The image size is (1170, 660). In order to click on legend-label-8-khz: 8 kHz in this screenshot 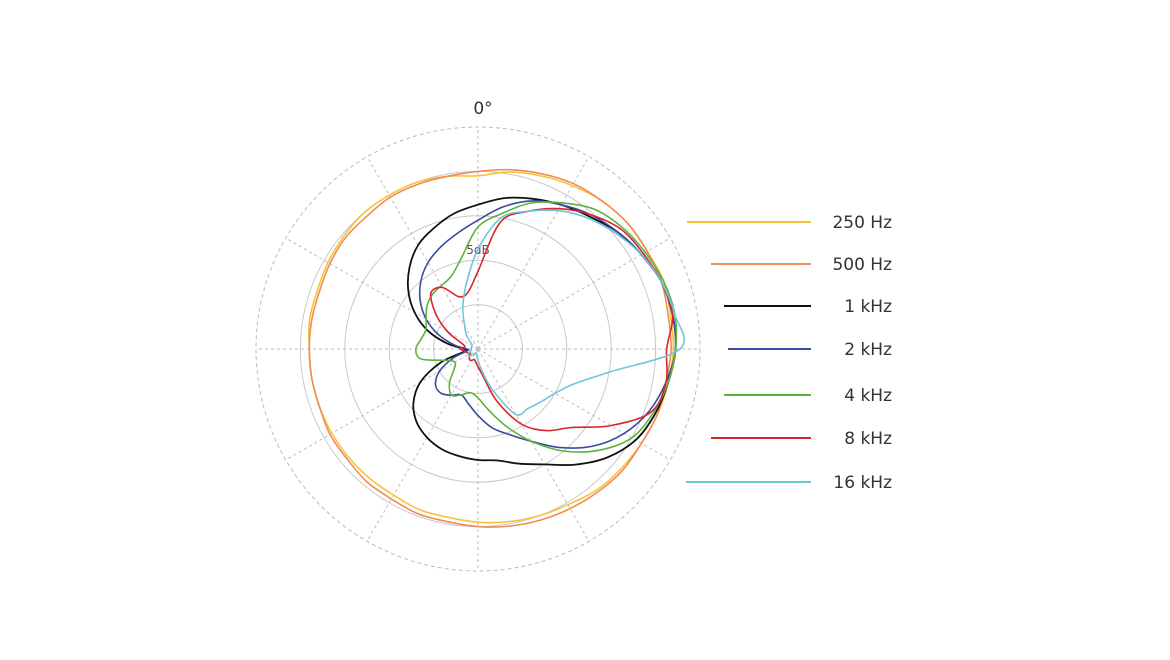, I will do `click(868, 439)`.